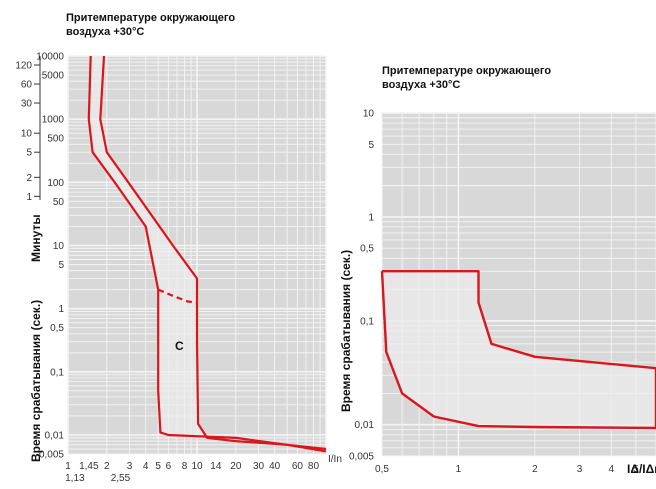 The height and width of the screenshot is (489, 656). I want to click on chart-1-minutes-tick-label: 60, so click(27, 85).